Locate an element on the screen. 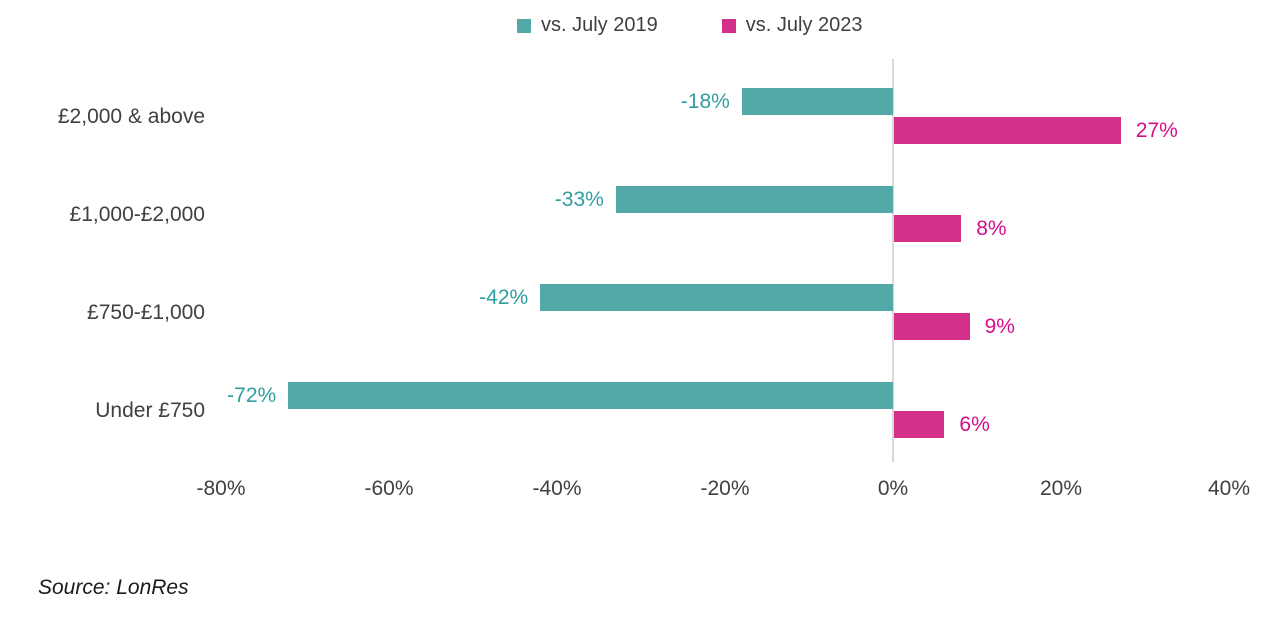  legend-item-vs-july-2019: vs. July 2019 is located at coordinates (587, 25).